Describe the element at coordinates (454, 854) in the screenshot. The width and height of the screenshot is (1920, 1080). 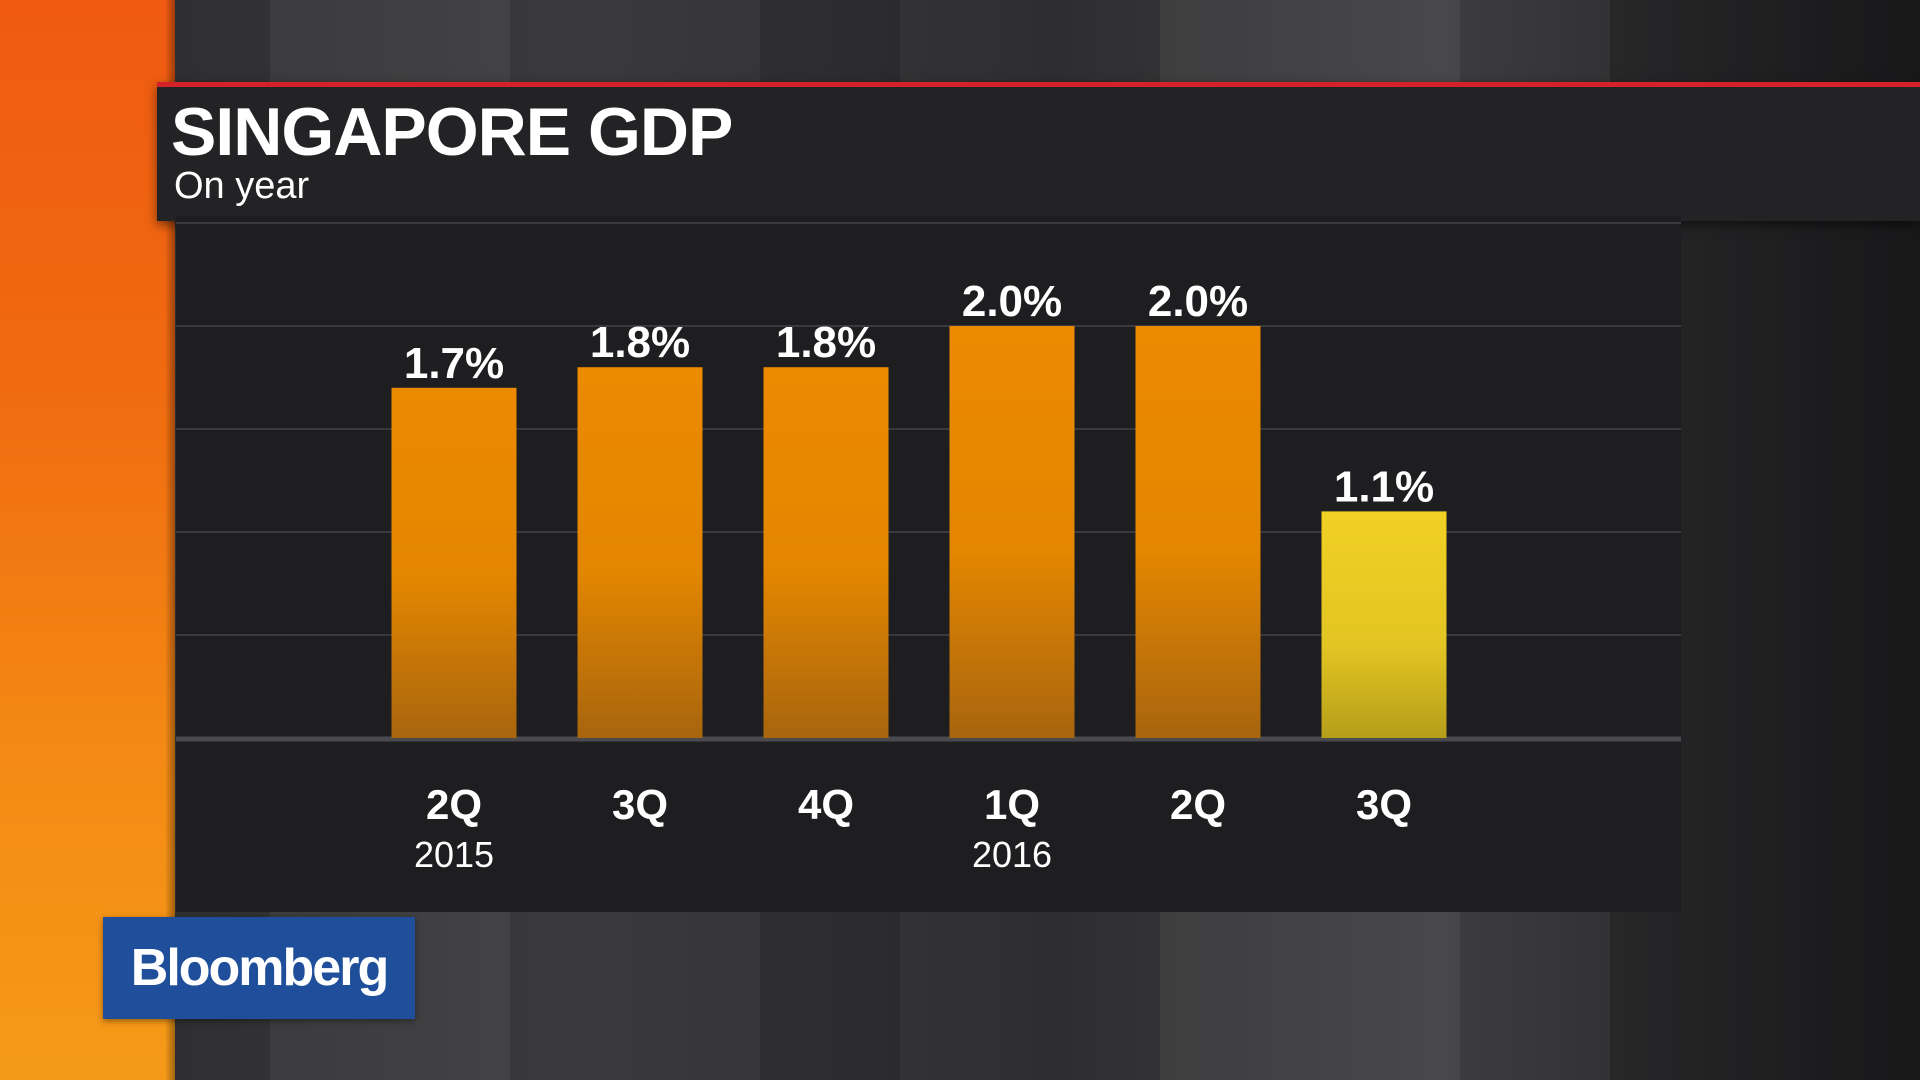
I see `year-label: 2015` at that location.